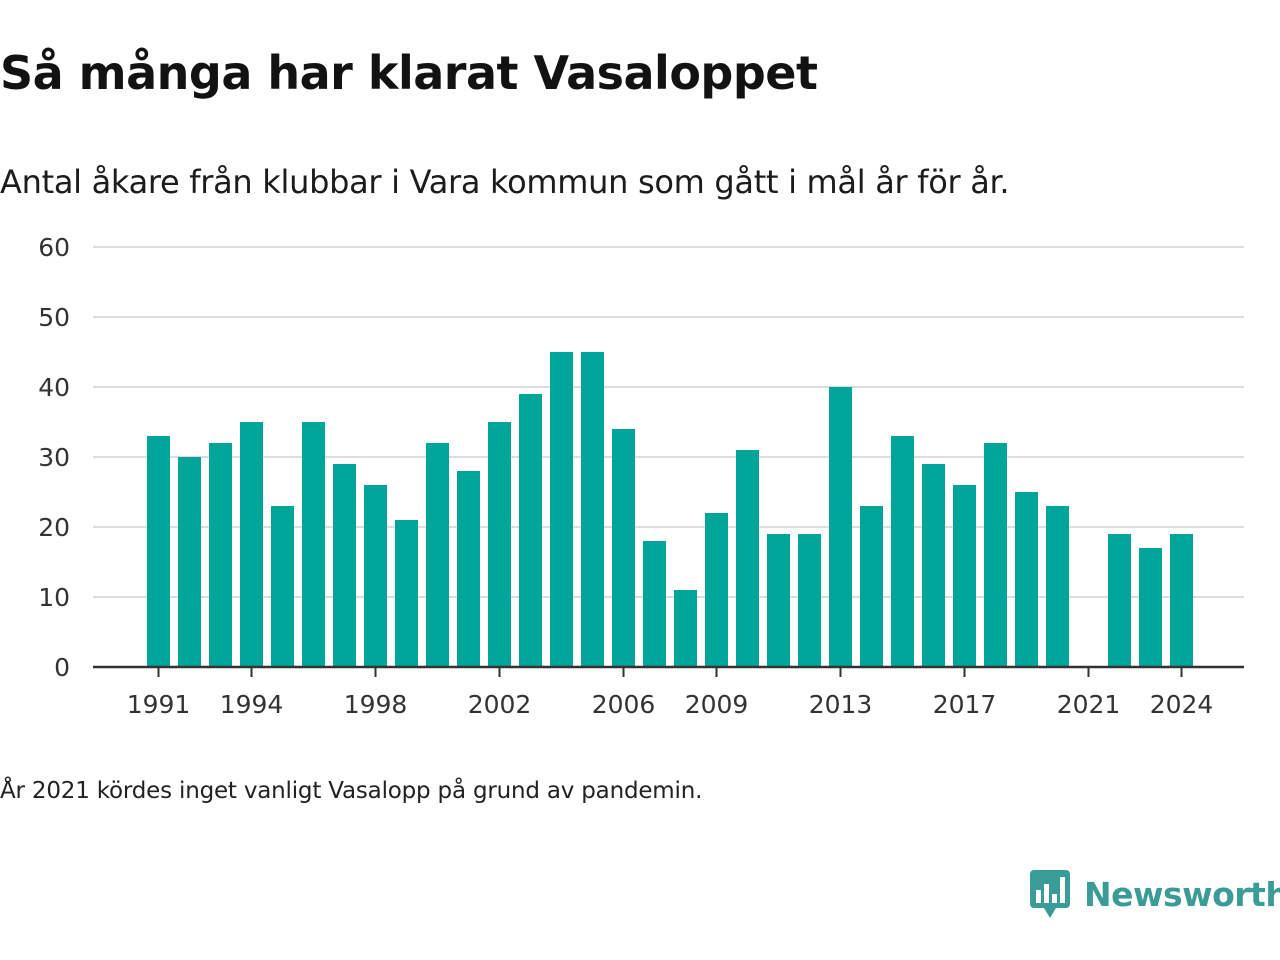 This screenshot has width=1280, height=960. I want to click on bar-1991, so click(158, 551).